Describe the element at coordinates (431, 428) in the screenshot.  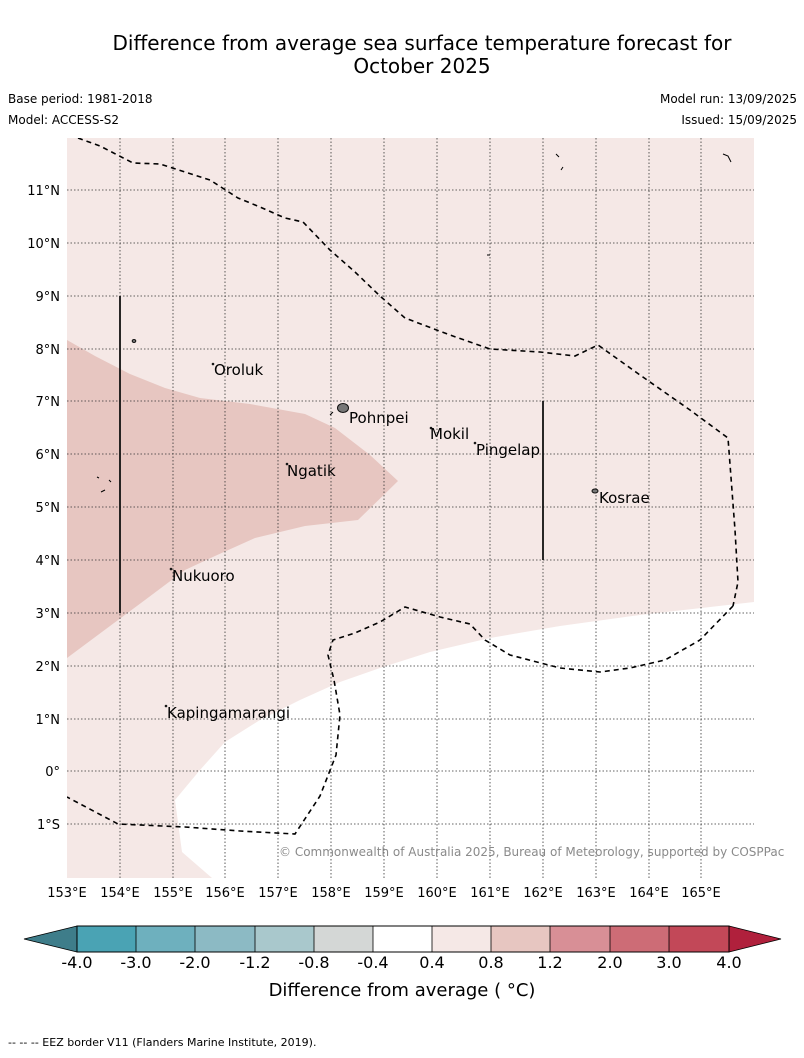
I see `mokil-marker` at that location.